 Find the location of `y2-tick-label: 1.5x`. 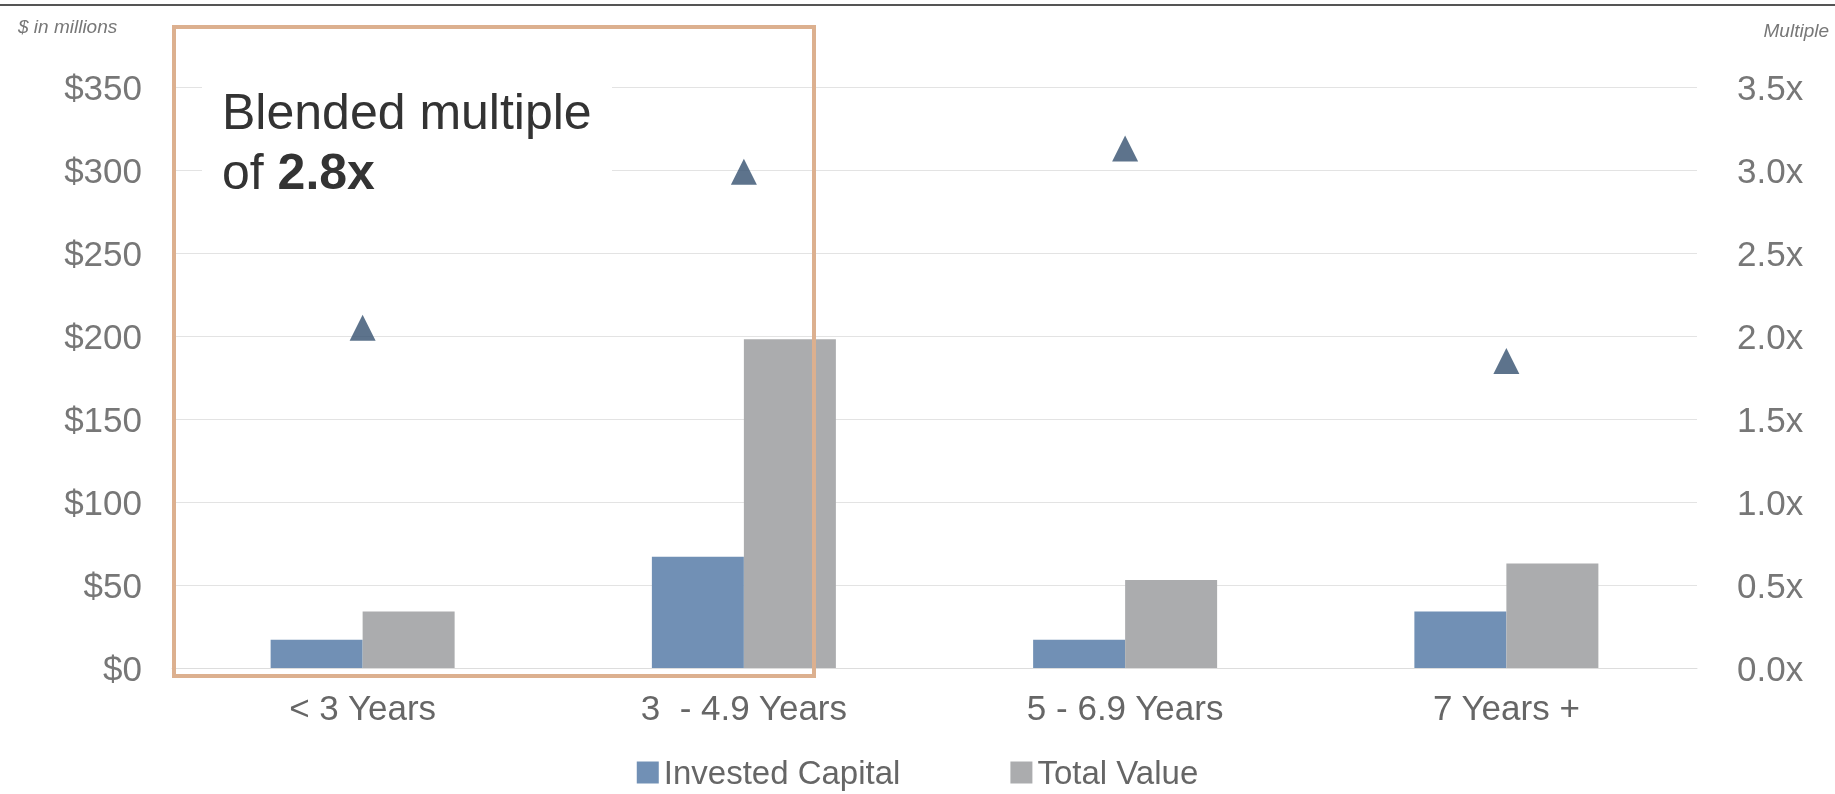

y2-tick-label: 1.5x is located at coordinates (1770, 419).